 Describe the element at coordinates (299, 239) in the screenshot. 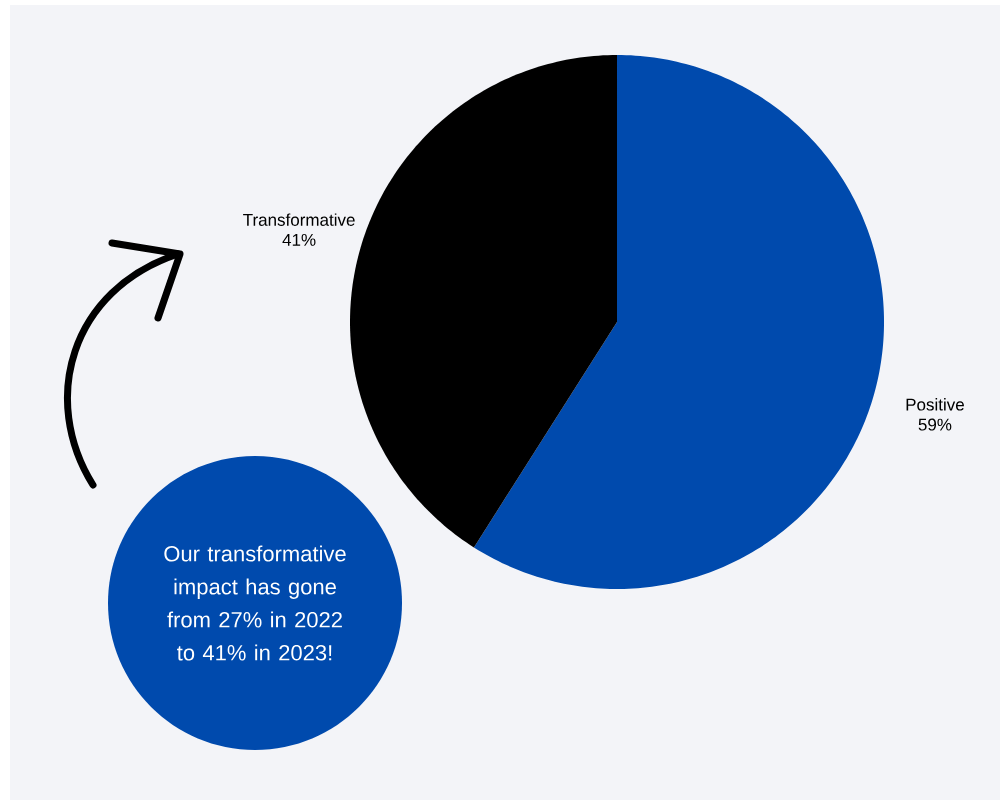

I see `data-label: 41%` at that location.